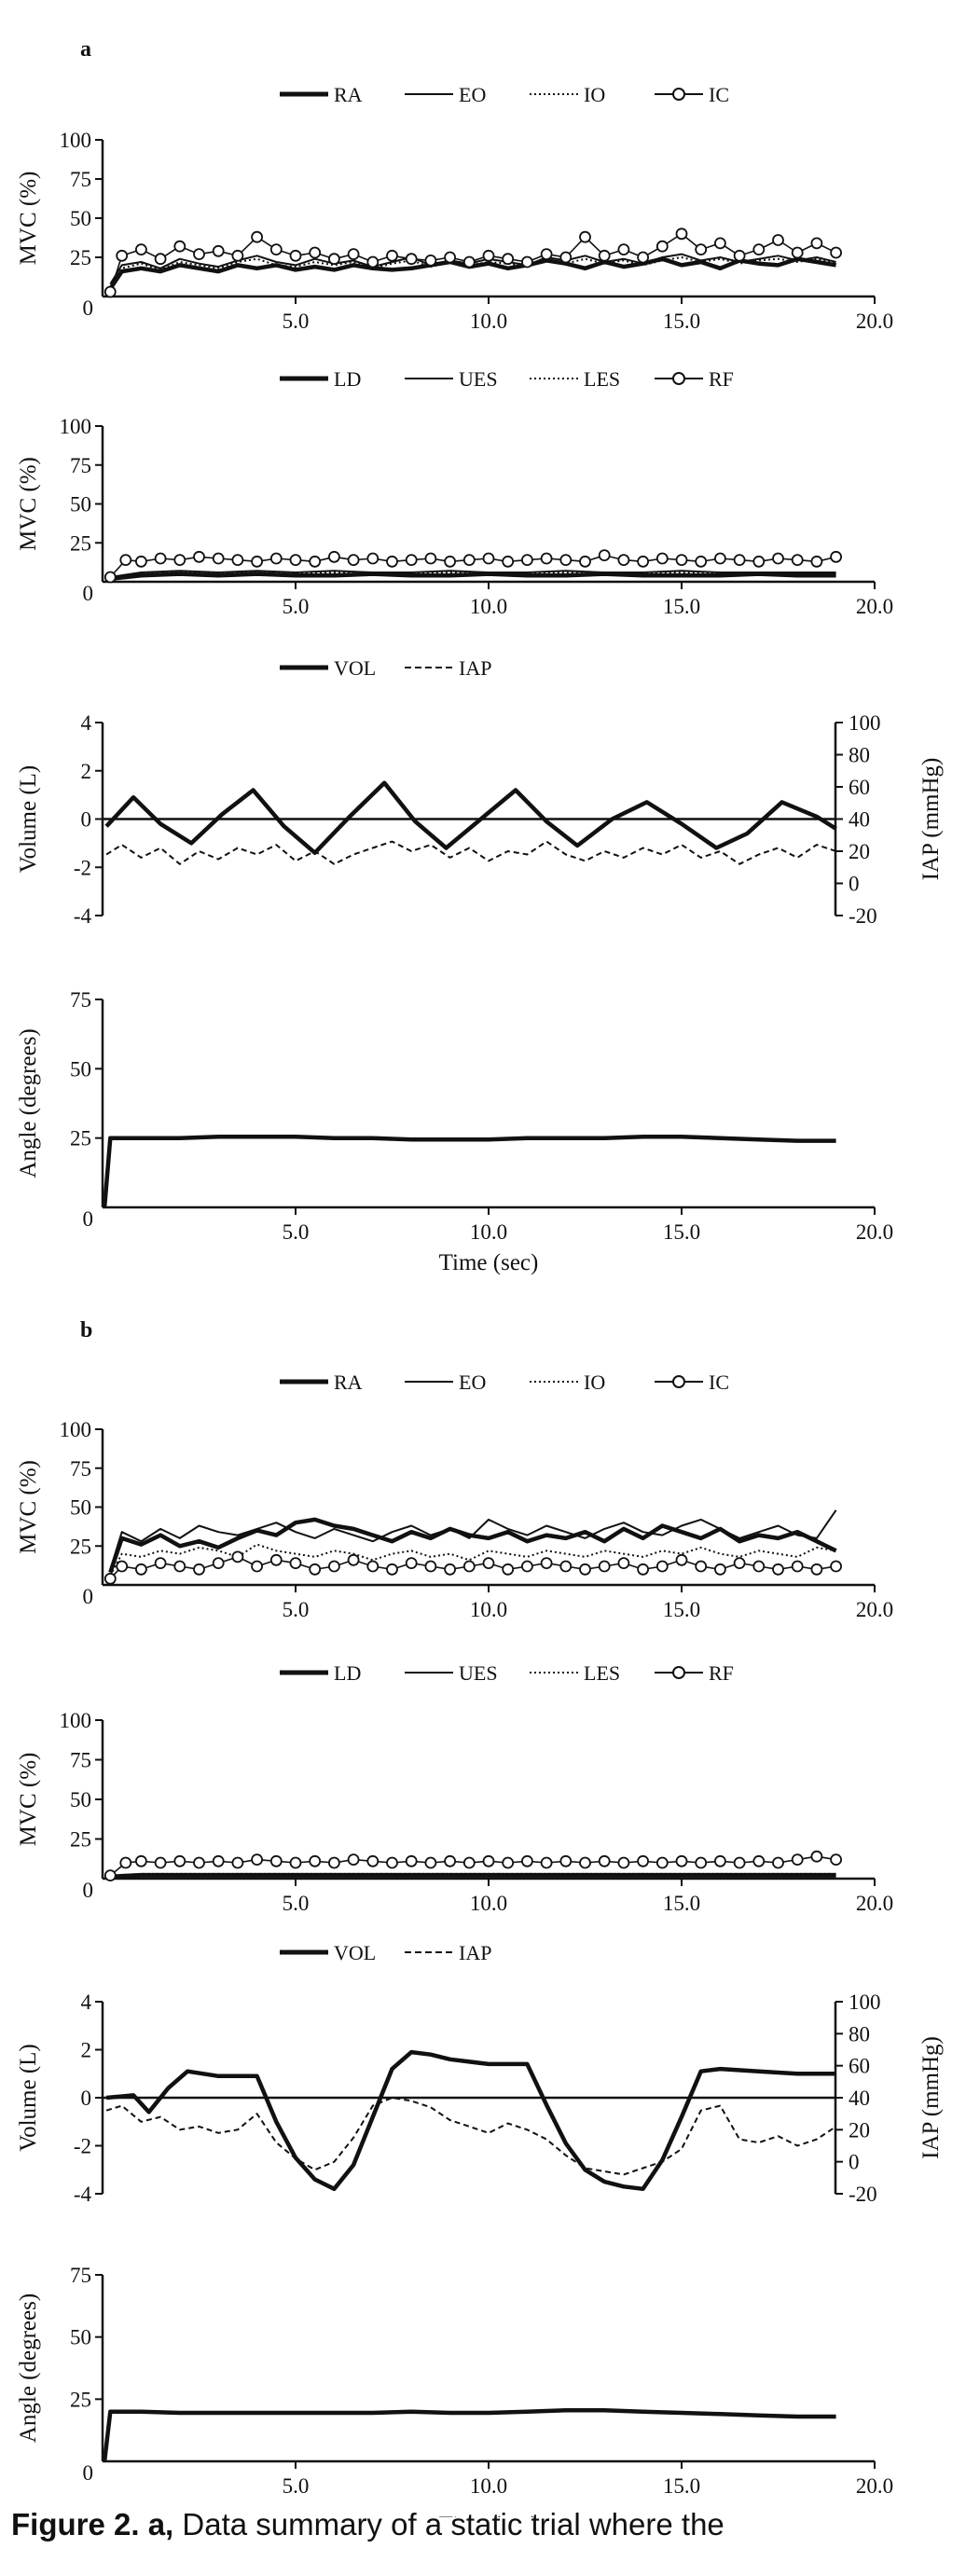  What do you see at coordinates (297, 1232) in the screenshot?
I see `a-angle-x-tick-label: 5.0` at bounding box center [297, 1232].